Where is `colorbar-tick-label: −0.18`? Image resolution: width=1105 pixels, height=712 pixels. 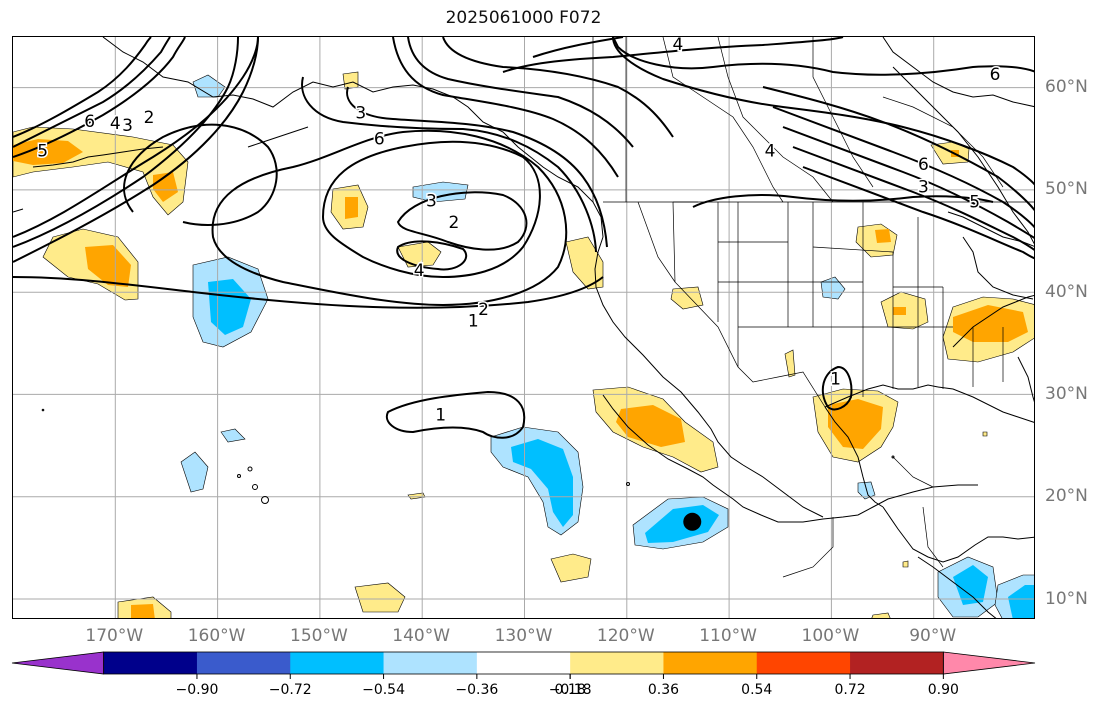 colorbar-tick-label: −0.18 is located at coordinates (570, 690).